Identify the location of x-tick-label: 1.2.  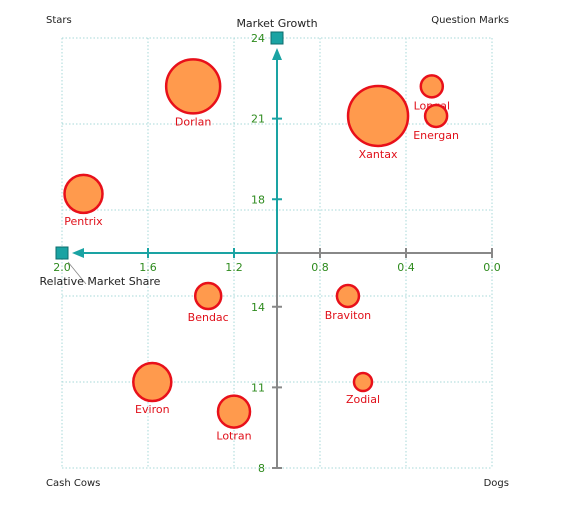
(234, 267).